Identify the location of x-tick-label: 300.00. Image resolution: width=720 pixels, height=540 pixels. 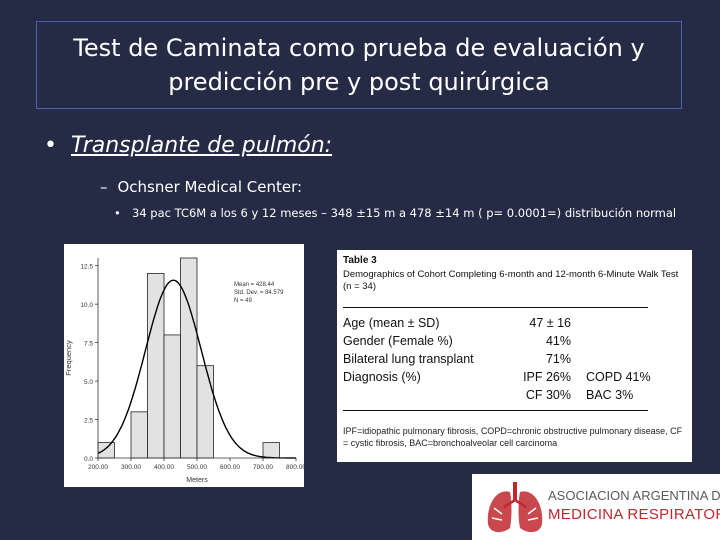
(131, 467).